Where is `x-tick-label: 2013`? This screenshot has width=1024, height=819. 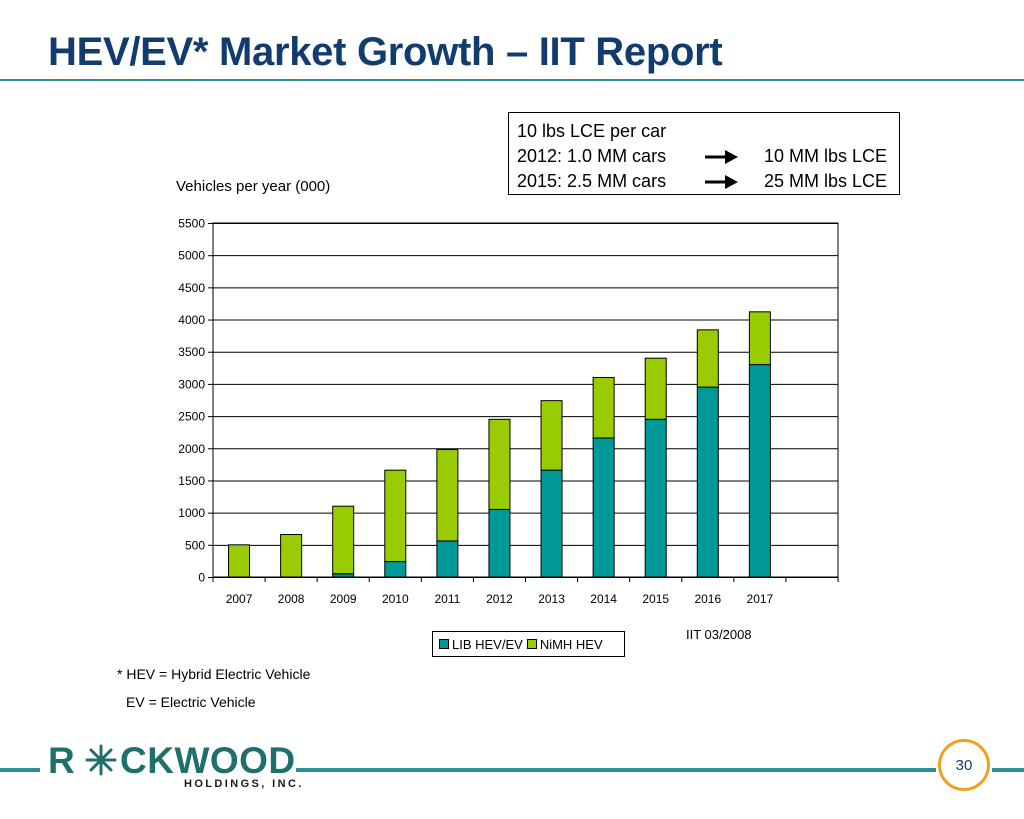
x-tick-label: 2013 is located at coordinates (551, 599).